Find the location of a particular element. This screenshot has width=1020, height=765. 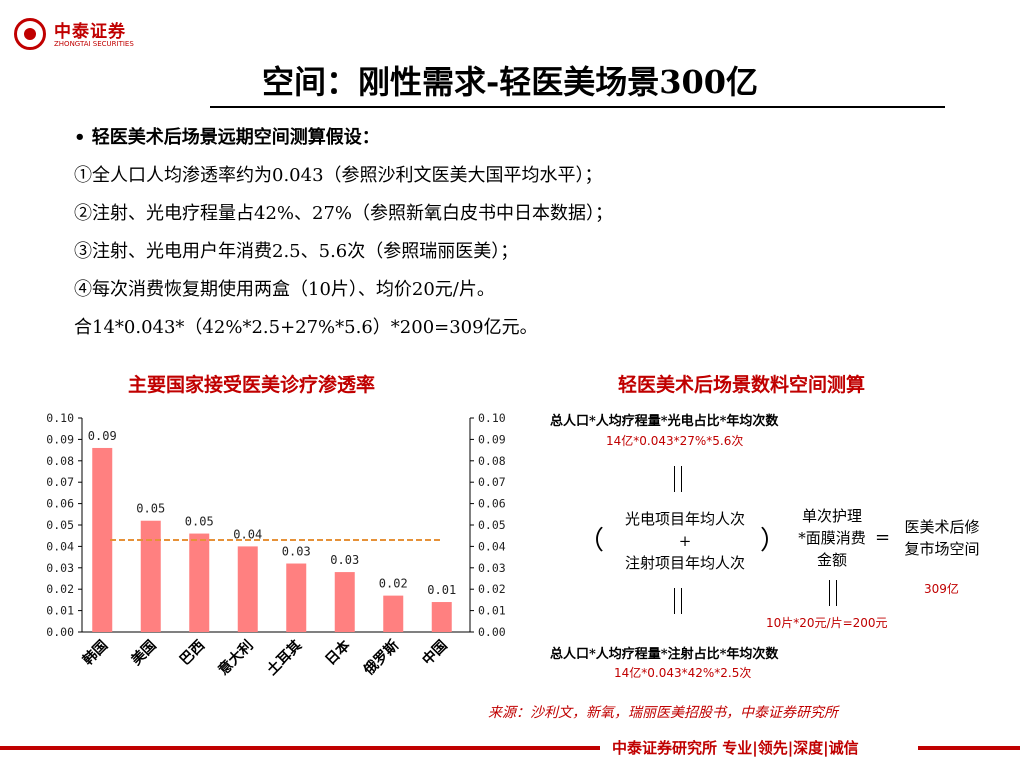

y-tick-label: 0.05 is located at coordinates (60, 525).